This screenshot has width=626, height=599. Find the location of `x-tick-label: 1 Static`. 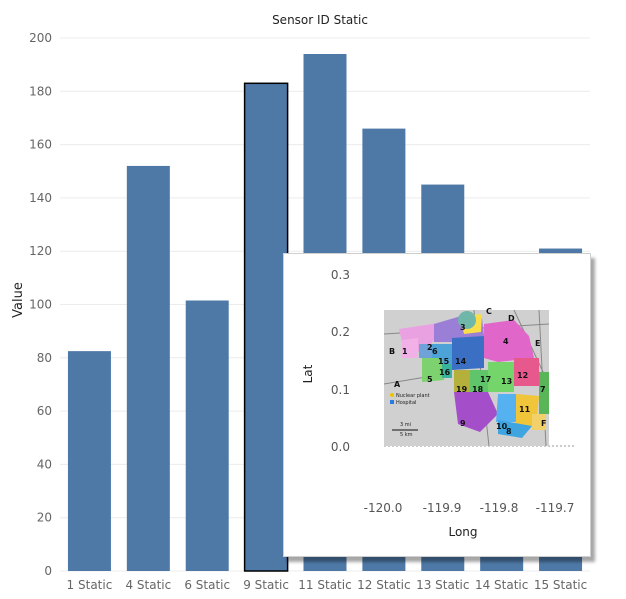

x-tick-label: 1 Static is located at coordinates (90, 585).